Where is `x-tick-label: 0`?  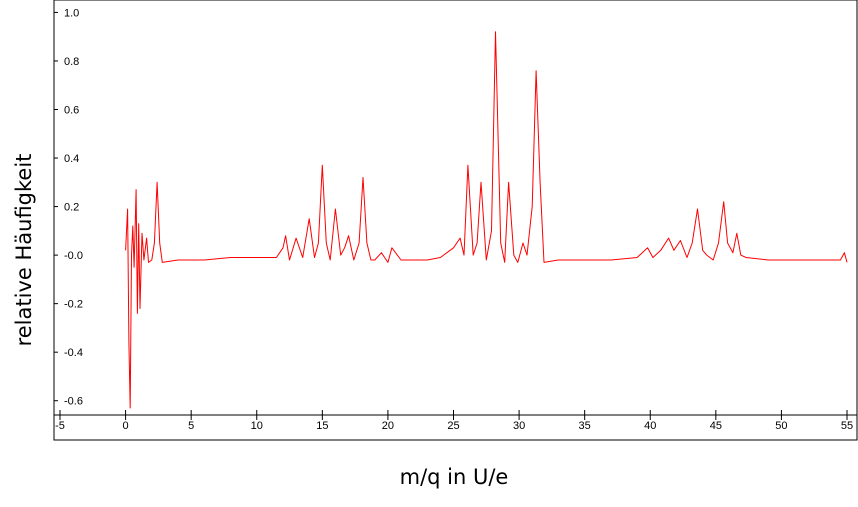 x-tick-label: 0 is located at coordinates (126, 426).